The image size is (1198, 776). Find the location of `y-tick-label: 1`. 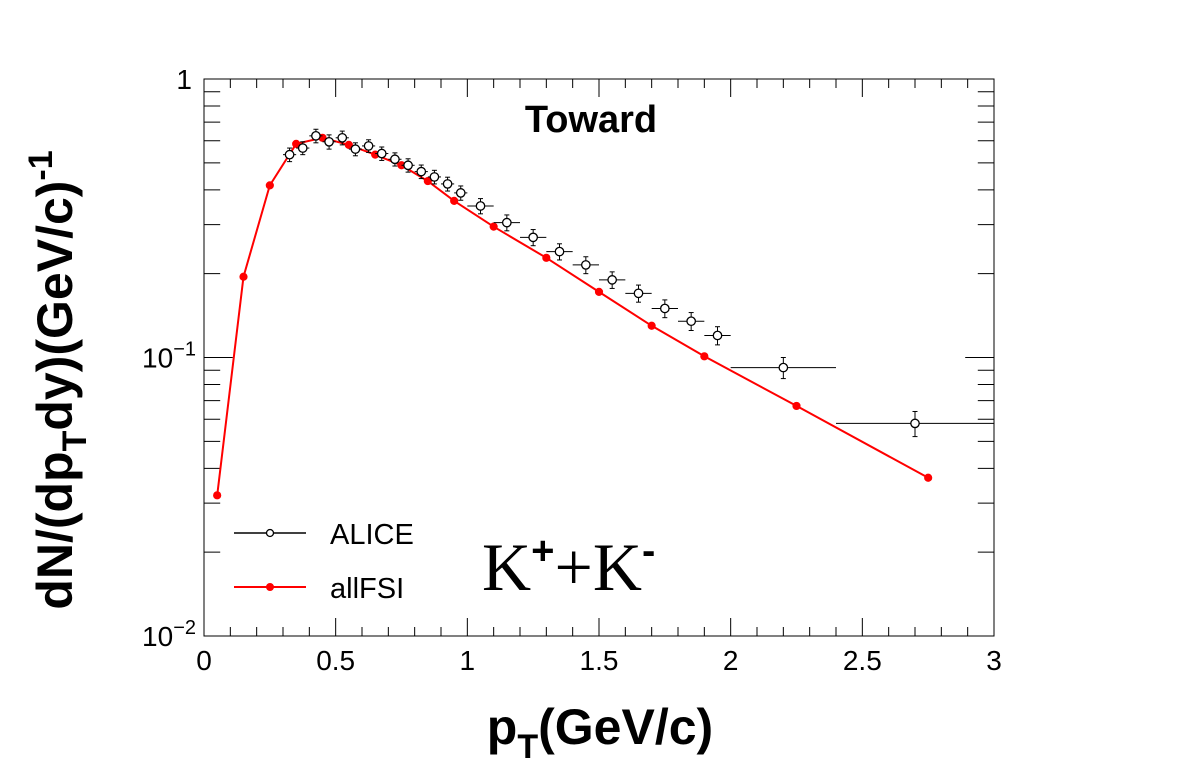

y-tick-label: 1 is located at coordinates (184, 79).